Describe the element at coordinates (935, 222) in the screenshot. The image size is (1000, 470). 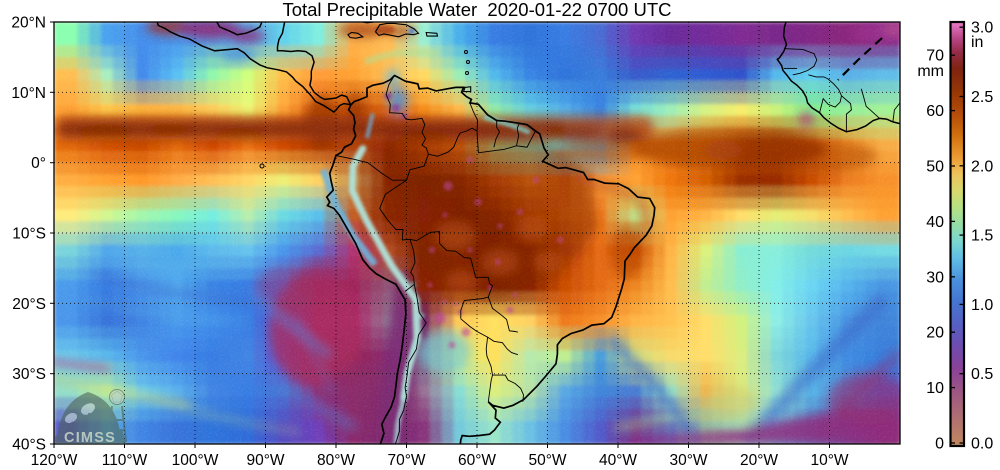
I see `svg-text: 40` at that location.